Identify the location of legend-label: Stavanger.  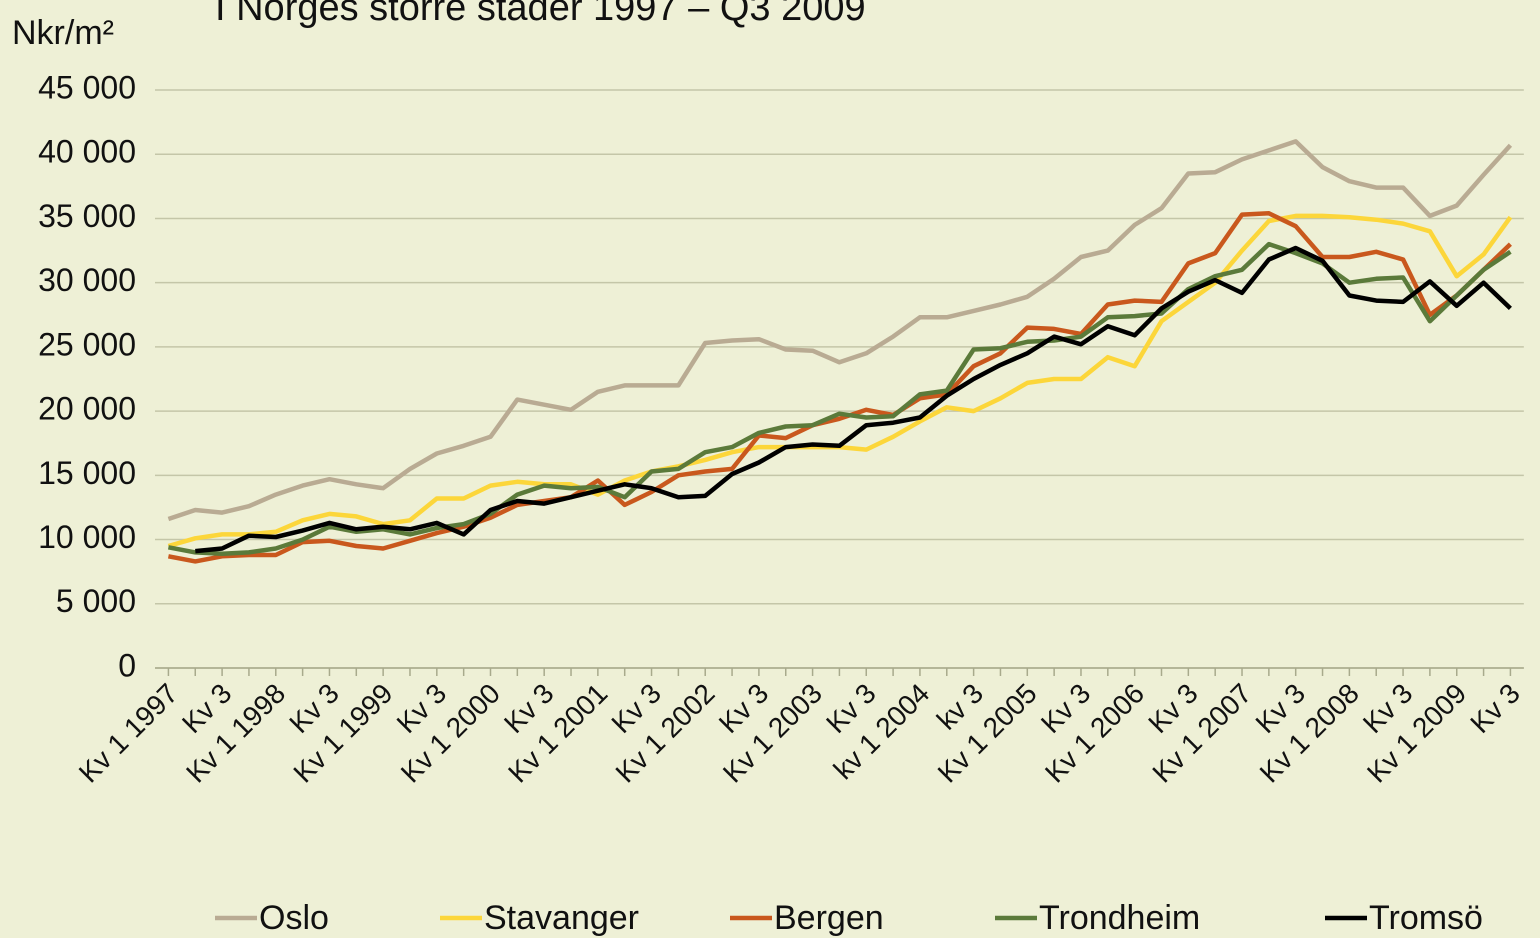
(561, 918).